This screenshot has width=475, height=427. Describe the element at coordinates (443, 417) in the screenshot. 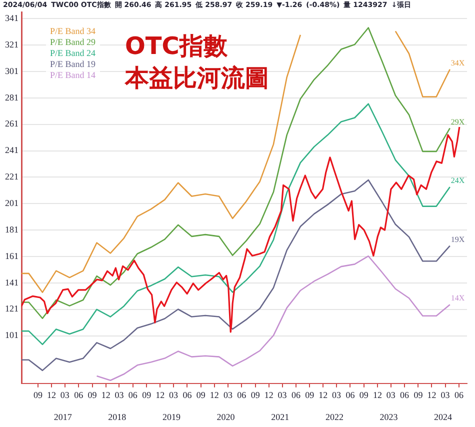

I see `x2-tick-label: 2024` at that location.